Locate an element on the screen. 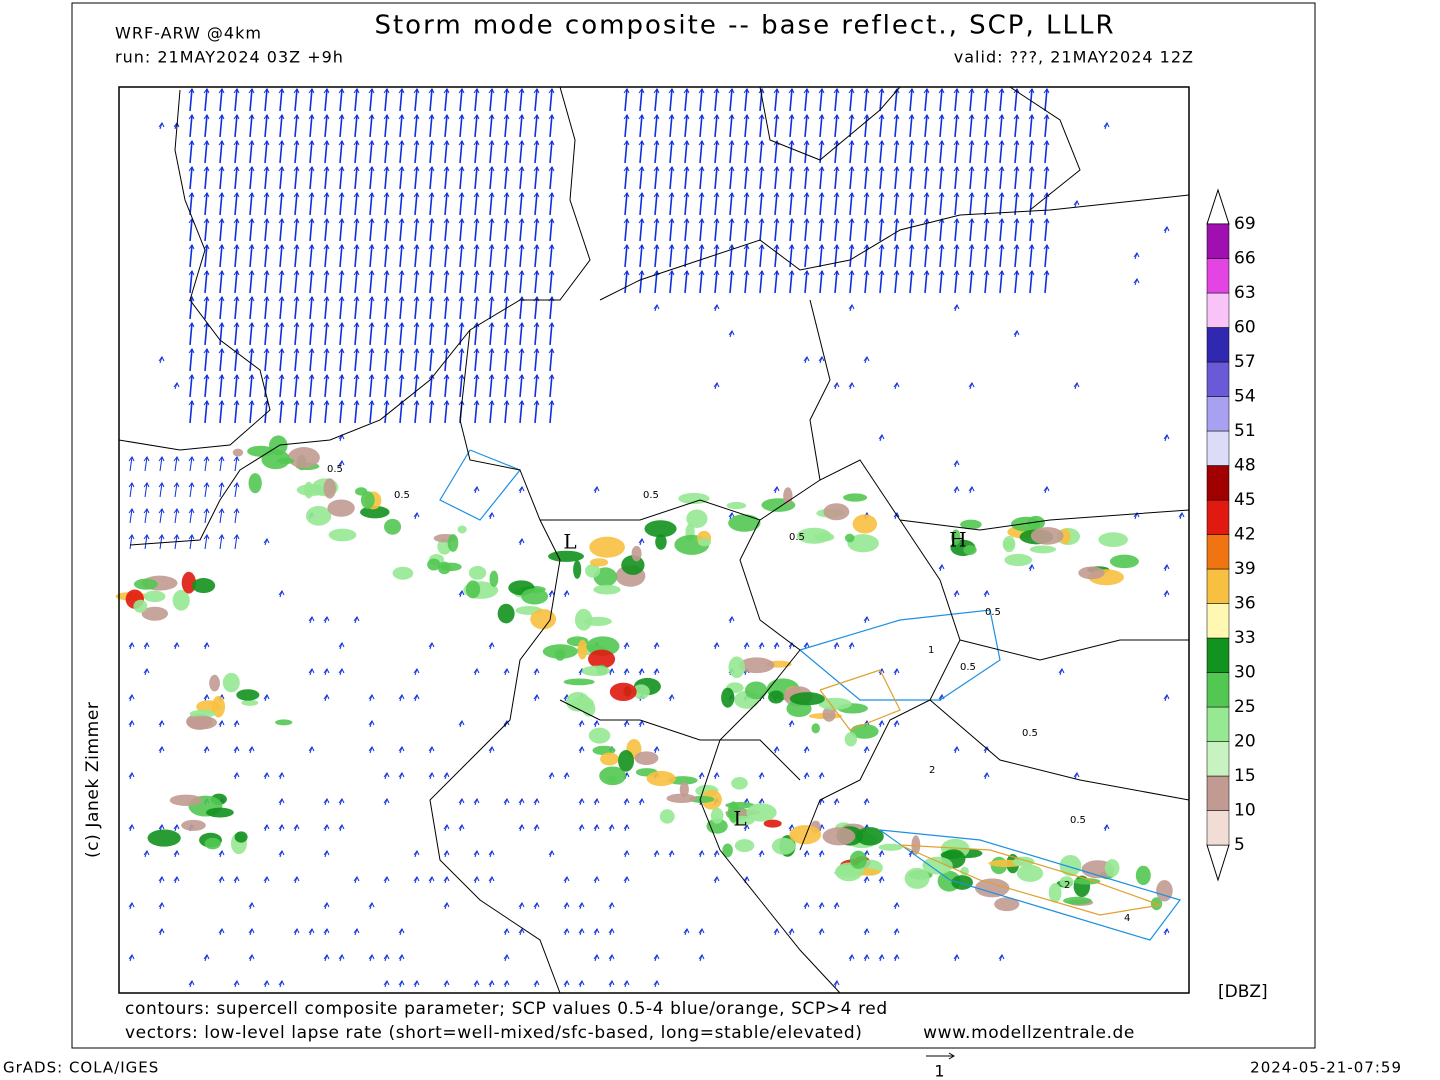 This screenshot has width=1440, height=1080. colorbar-label: 66 is located at coordinates (1245, 259).